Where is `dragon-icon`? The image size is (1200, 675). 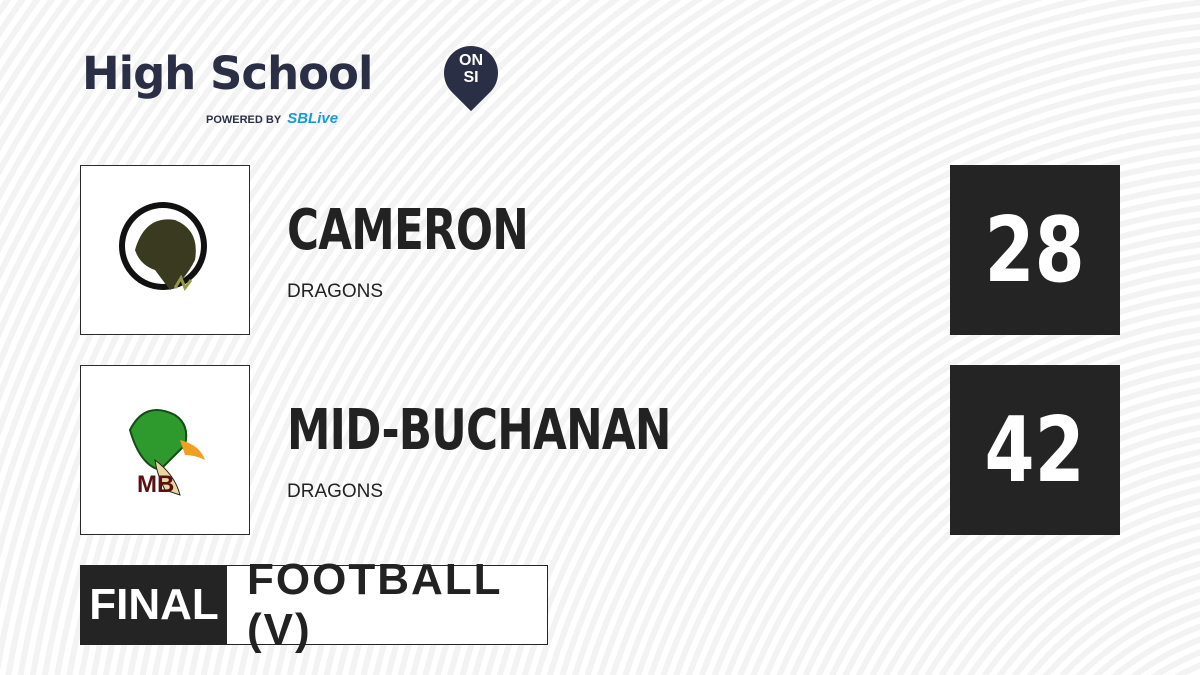
dragon-icon is located at coordinates (163, 247).